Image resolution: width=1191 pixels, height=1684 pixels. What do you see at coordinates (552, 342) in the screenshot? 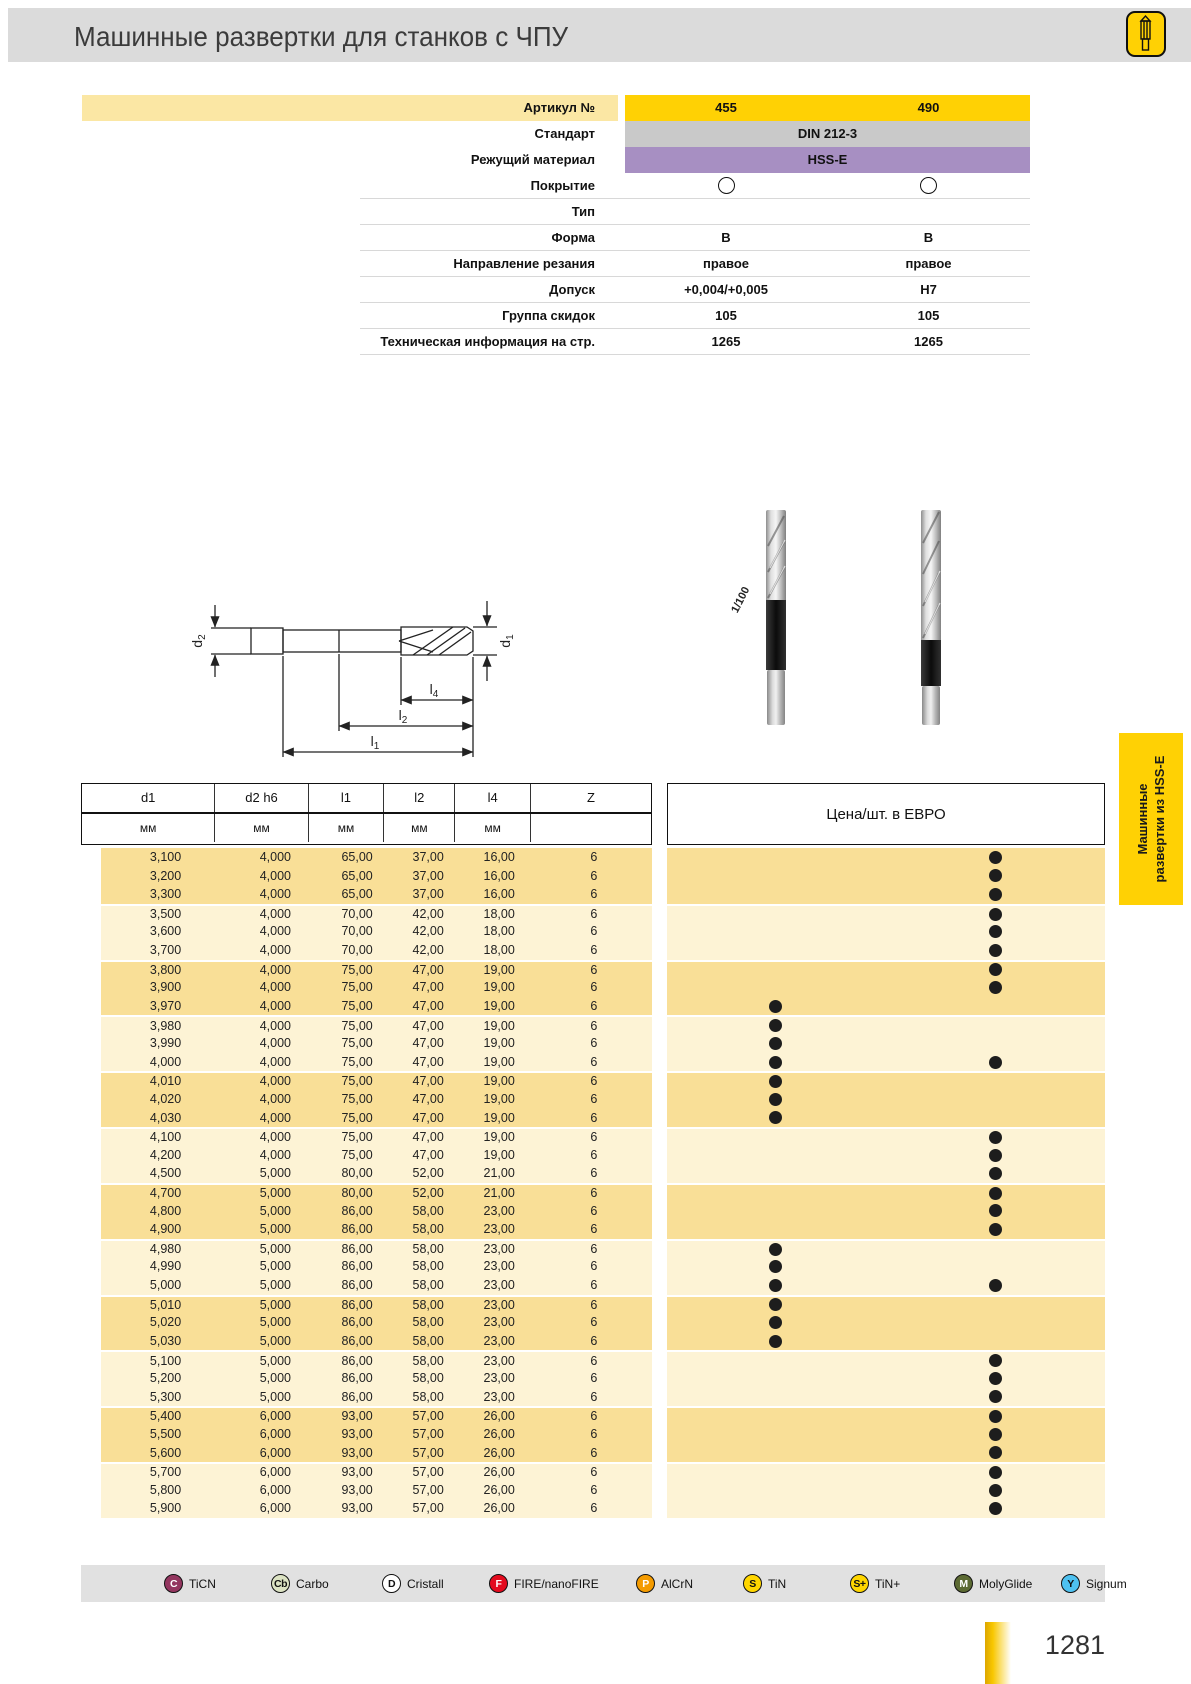
I see `spec-row: Техническая информация на стр. 1265 1265` at bounding box center [552, 342].